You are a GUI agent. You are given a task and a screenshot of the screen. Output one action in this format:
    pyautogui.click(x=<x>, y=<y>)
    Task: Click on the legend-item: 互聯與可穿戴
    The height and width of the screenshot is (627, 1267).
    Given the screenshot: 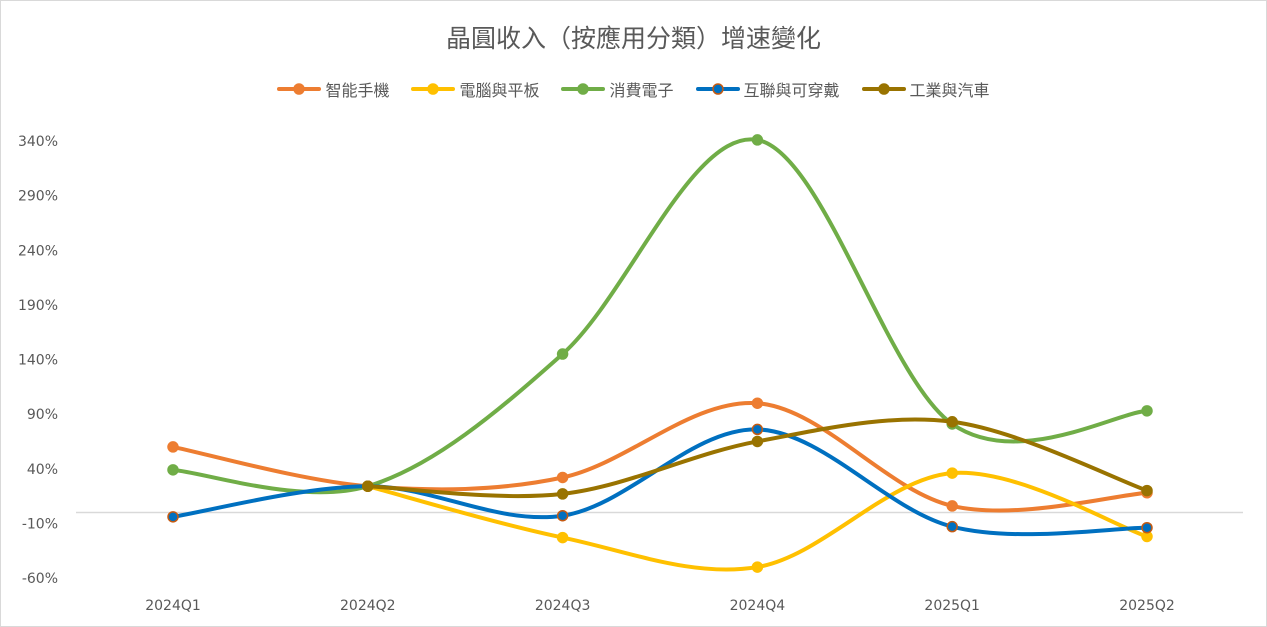 What is the action you would take?
    pyautogui.click(x=767, y=89)
    